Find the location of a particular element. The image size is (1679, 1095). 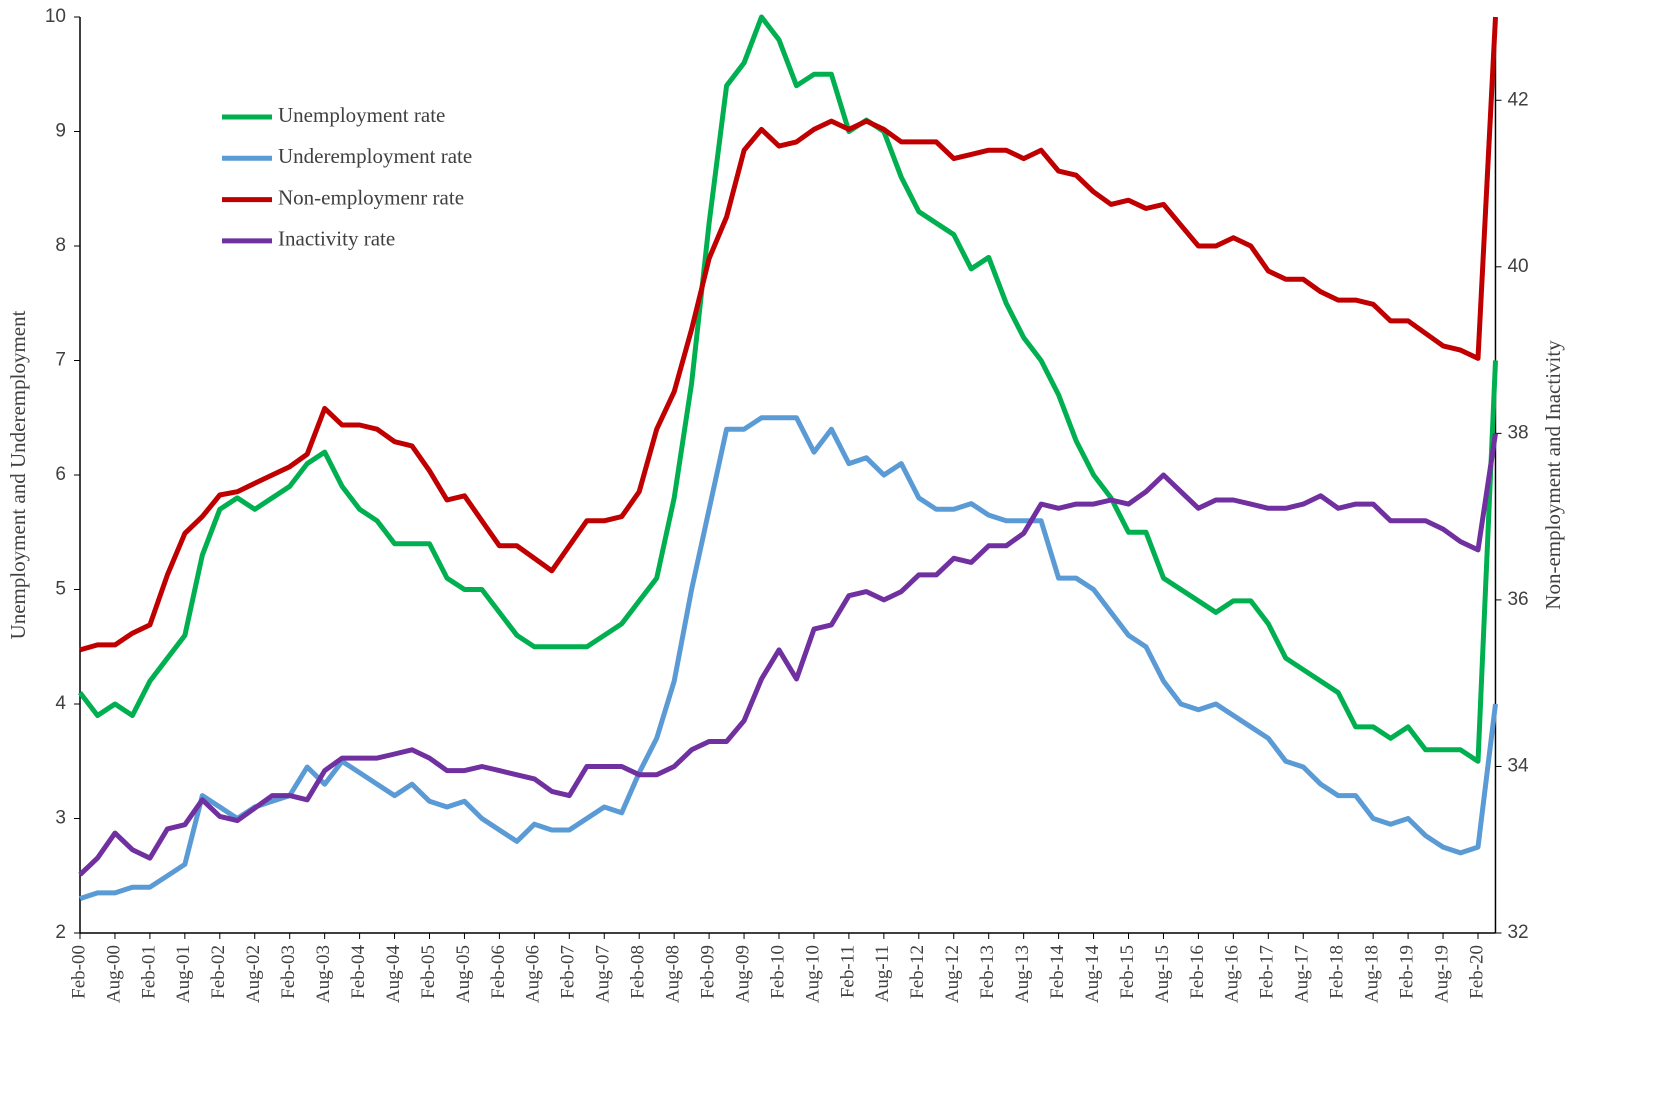

legend-label: Underemployment rate is located at coordinates (375, 156).